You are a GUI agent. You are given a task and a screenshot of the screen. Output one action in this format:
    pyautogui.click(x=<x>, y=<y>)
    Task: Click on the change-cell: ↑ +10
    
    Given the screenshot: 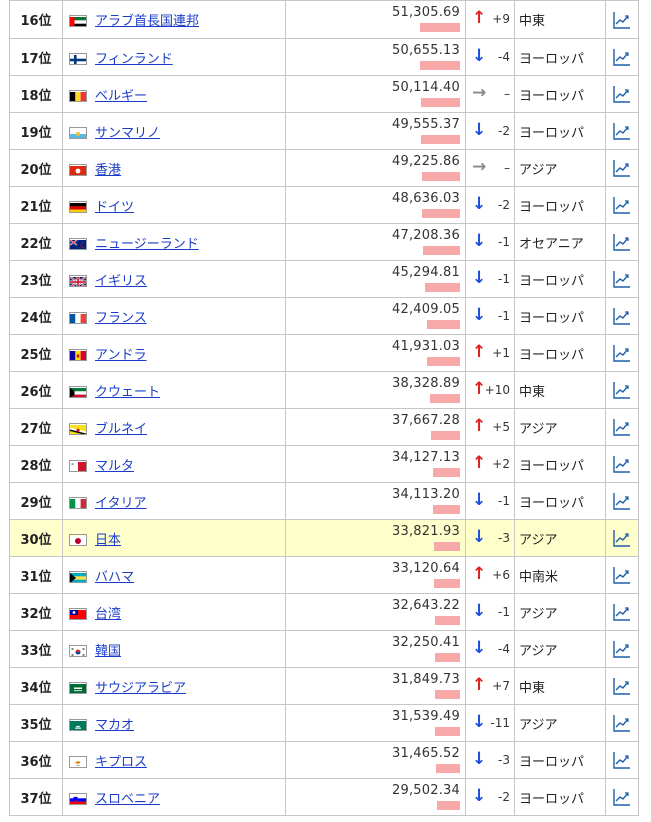 What is the action you would take?
    pyautogui.click(x=490, y=390)
    